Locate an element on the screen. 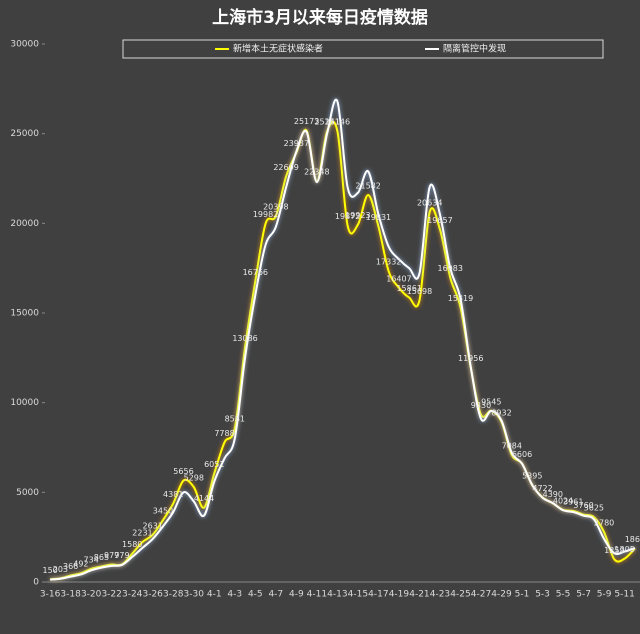 This screenshot has width=640, height=634. value-label: 5298 is located at coordinates (194, 477).